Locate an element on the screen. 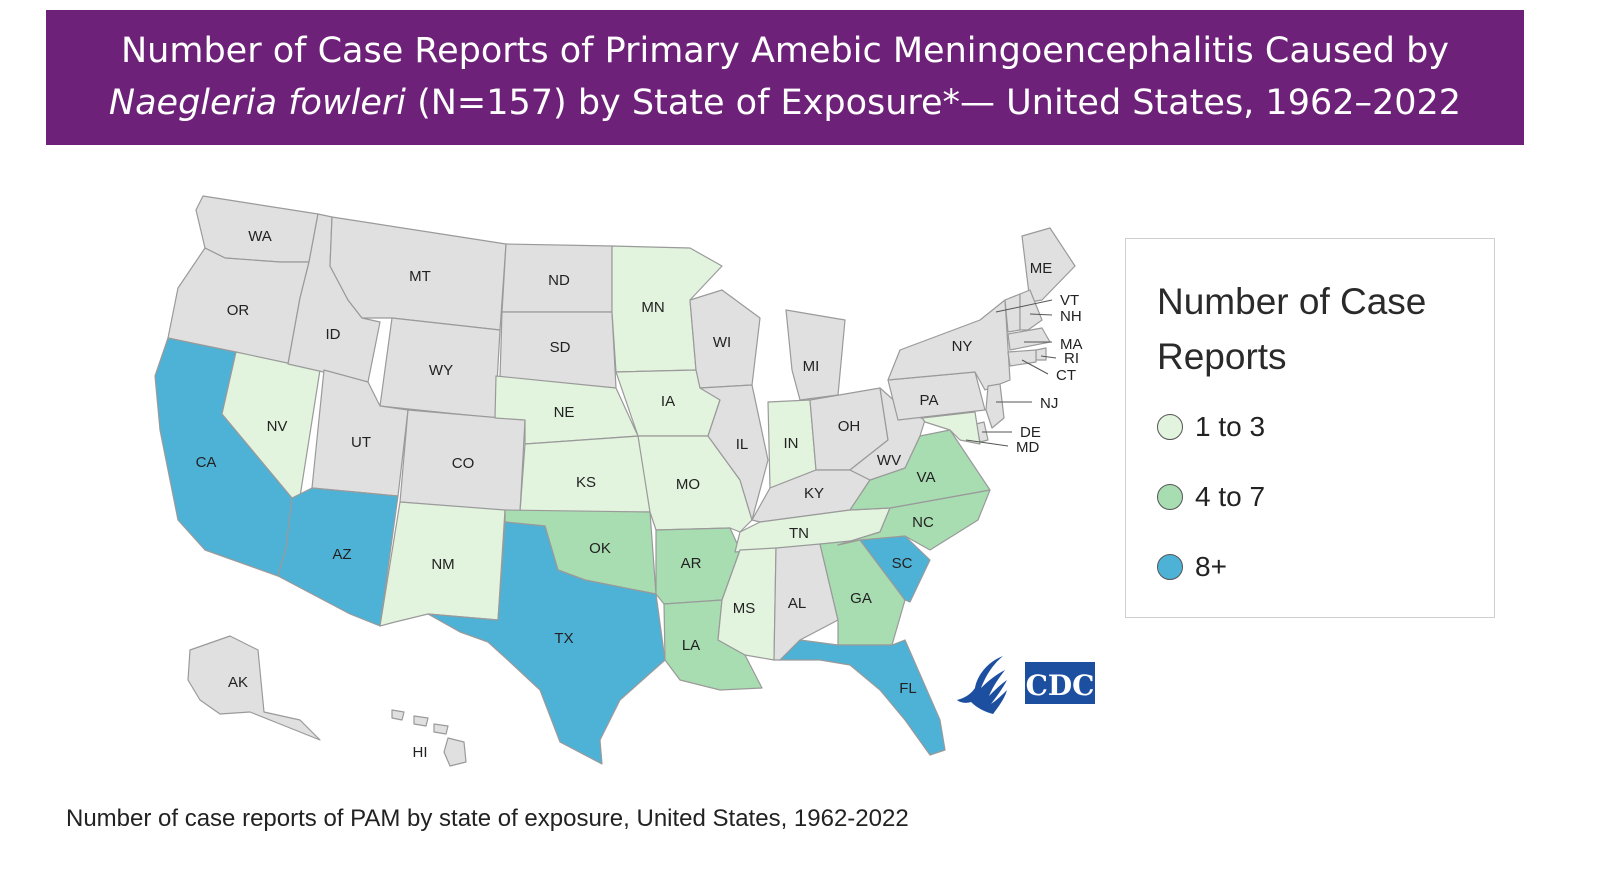 Image resolution: width=1599 pixels, height=869 pixels. legend-item: 1 to 3 is located at coordinates (1211, 427).